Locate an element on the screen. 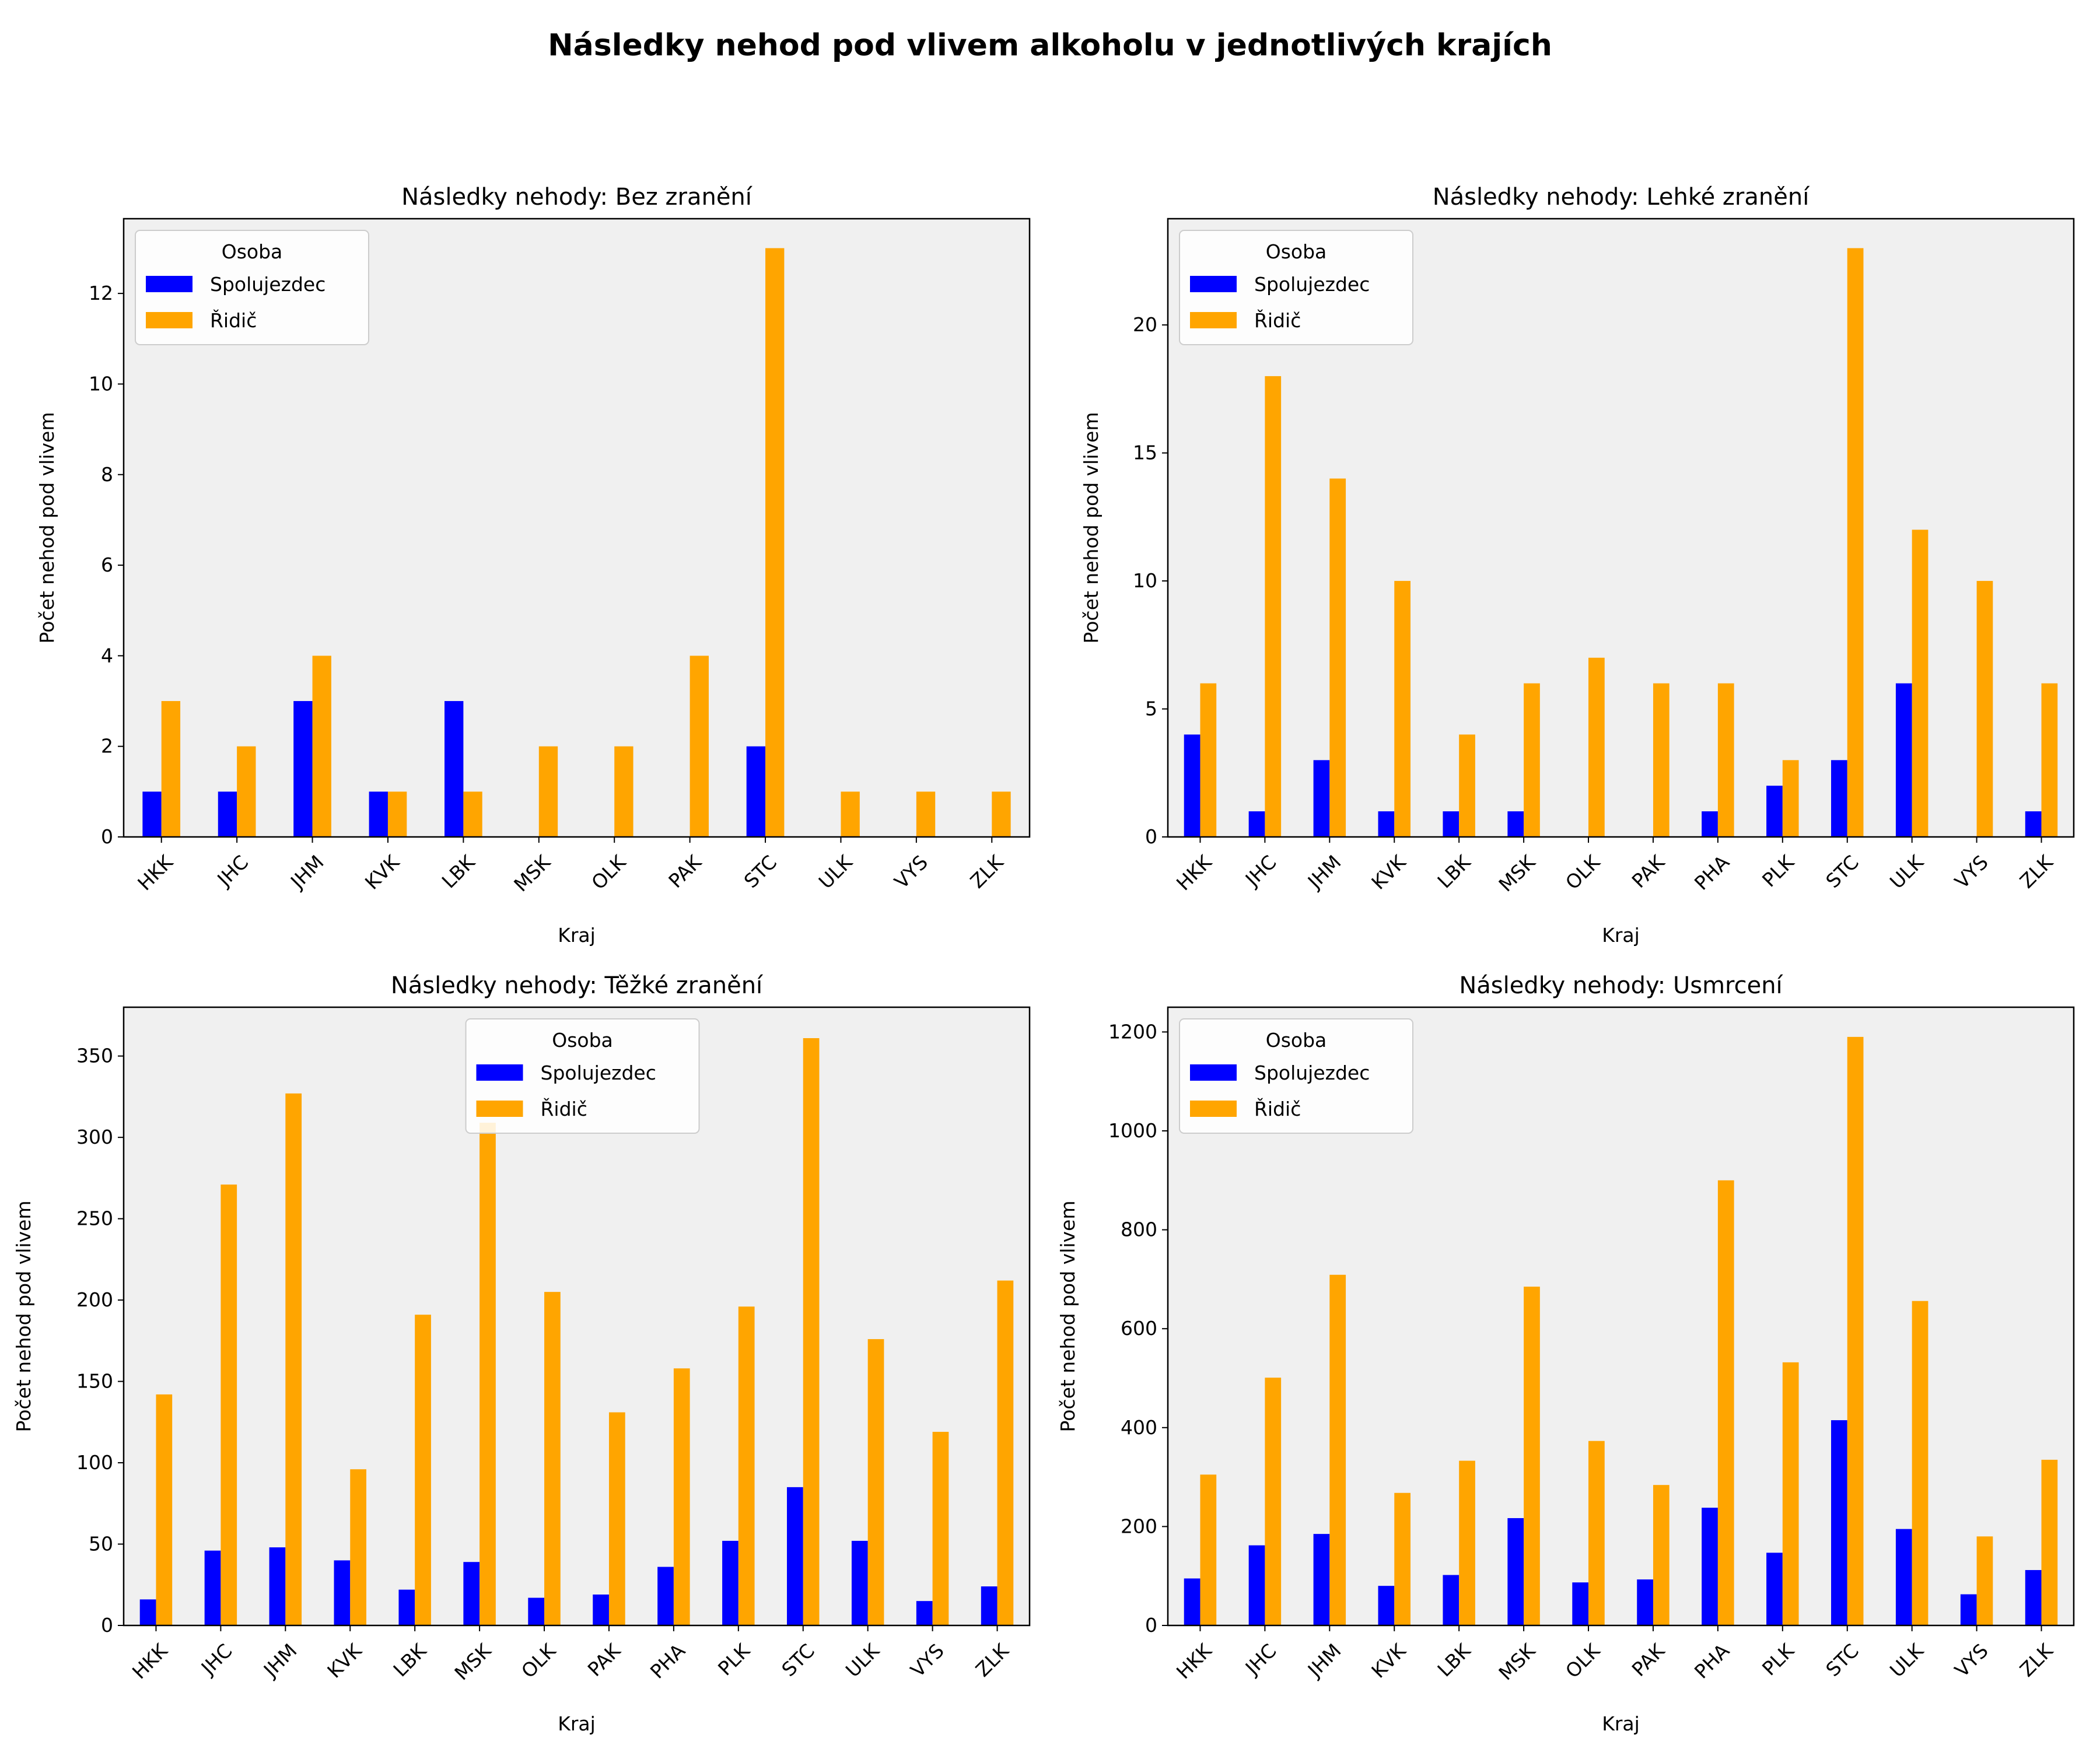  y-tick-label: 600 is located at coordinates (1139, 1328).